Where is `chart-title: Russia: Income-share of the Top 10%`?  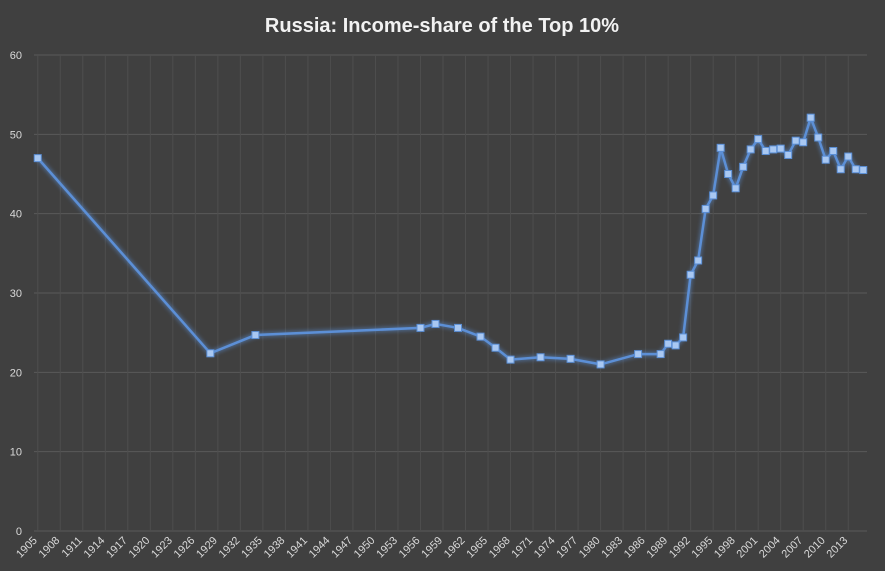
chart-title: Russia: Income-share of the Top 10% is located at coordinates (442, 26).